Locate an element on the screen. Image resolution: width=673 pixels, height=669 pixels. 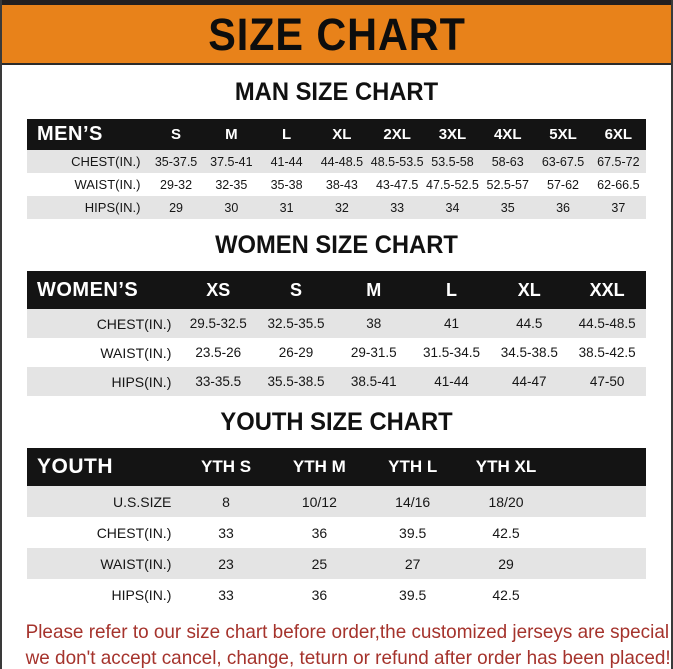
column-header-4xl: 4XL is located at coordinates (508, 134).